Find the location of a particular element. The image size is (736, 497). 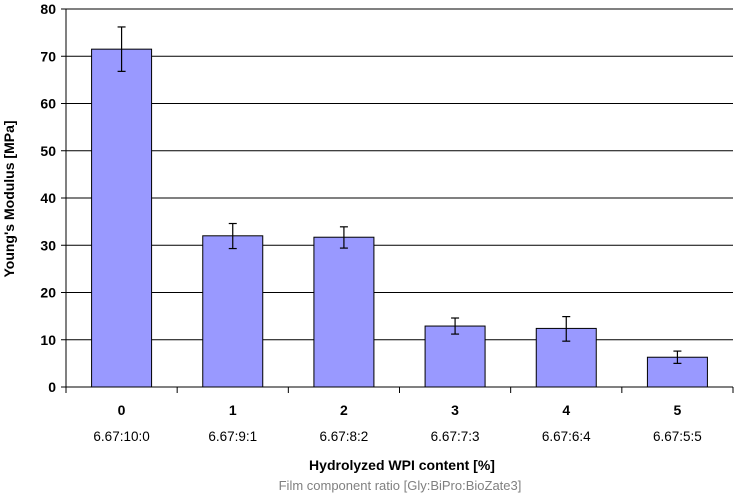

x-ratio-label: 6.67:10:0 is located at coordinates (121, 436).